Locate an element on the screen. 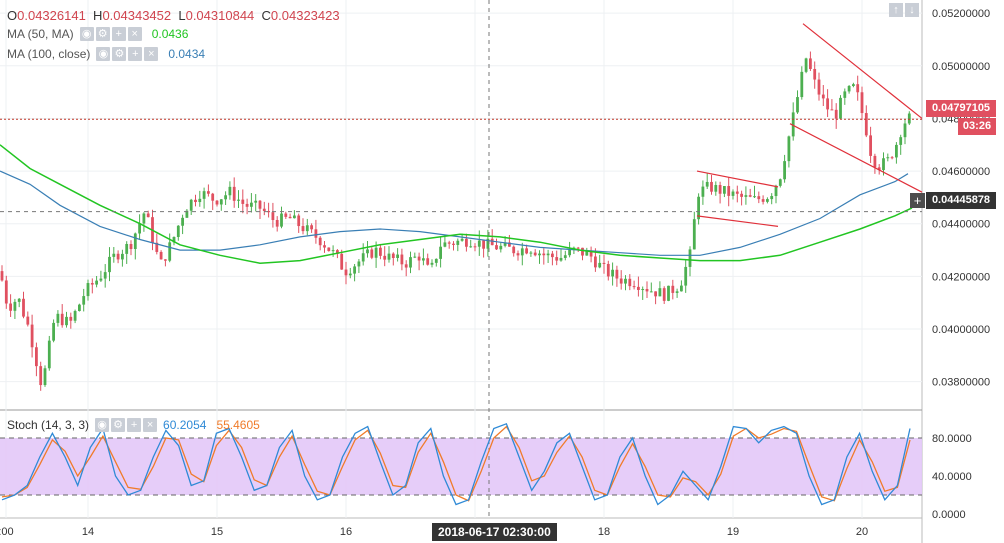 The height and width of the screenshot is (543, 1004). ma50-value: 0.0436 is located at coordinates (170, 34).